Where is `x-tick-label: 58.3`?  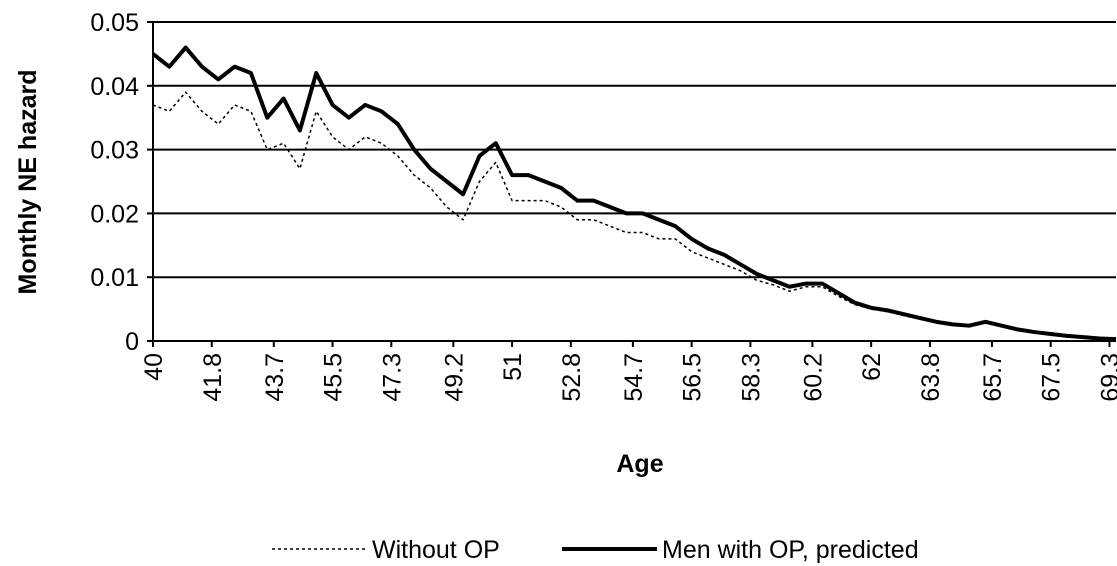
x-tick-label: 58.3 is located at coordinates (751, 377).